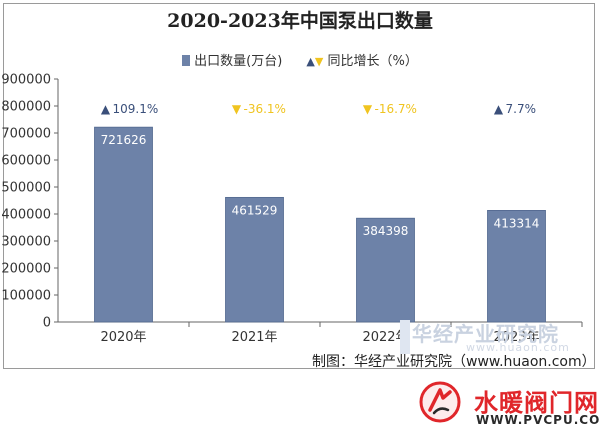 The height and width of the screenshot is (432, 600). What do you see at coordinates (26, 242) in the screenshot?
I see `y-tick-label: 300000` at bounding box center [26, 242].